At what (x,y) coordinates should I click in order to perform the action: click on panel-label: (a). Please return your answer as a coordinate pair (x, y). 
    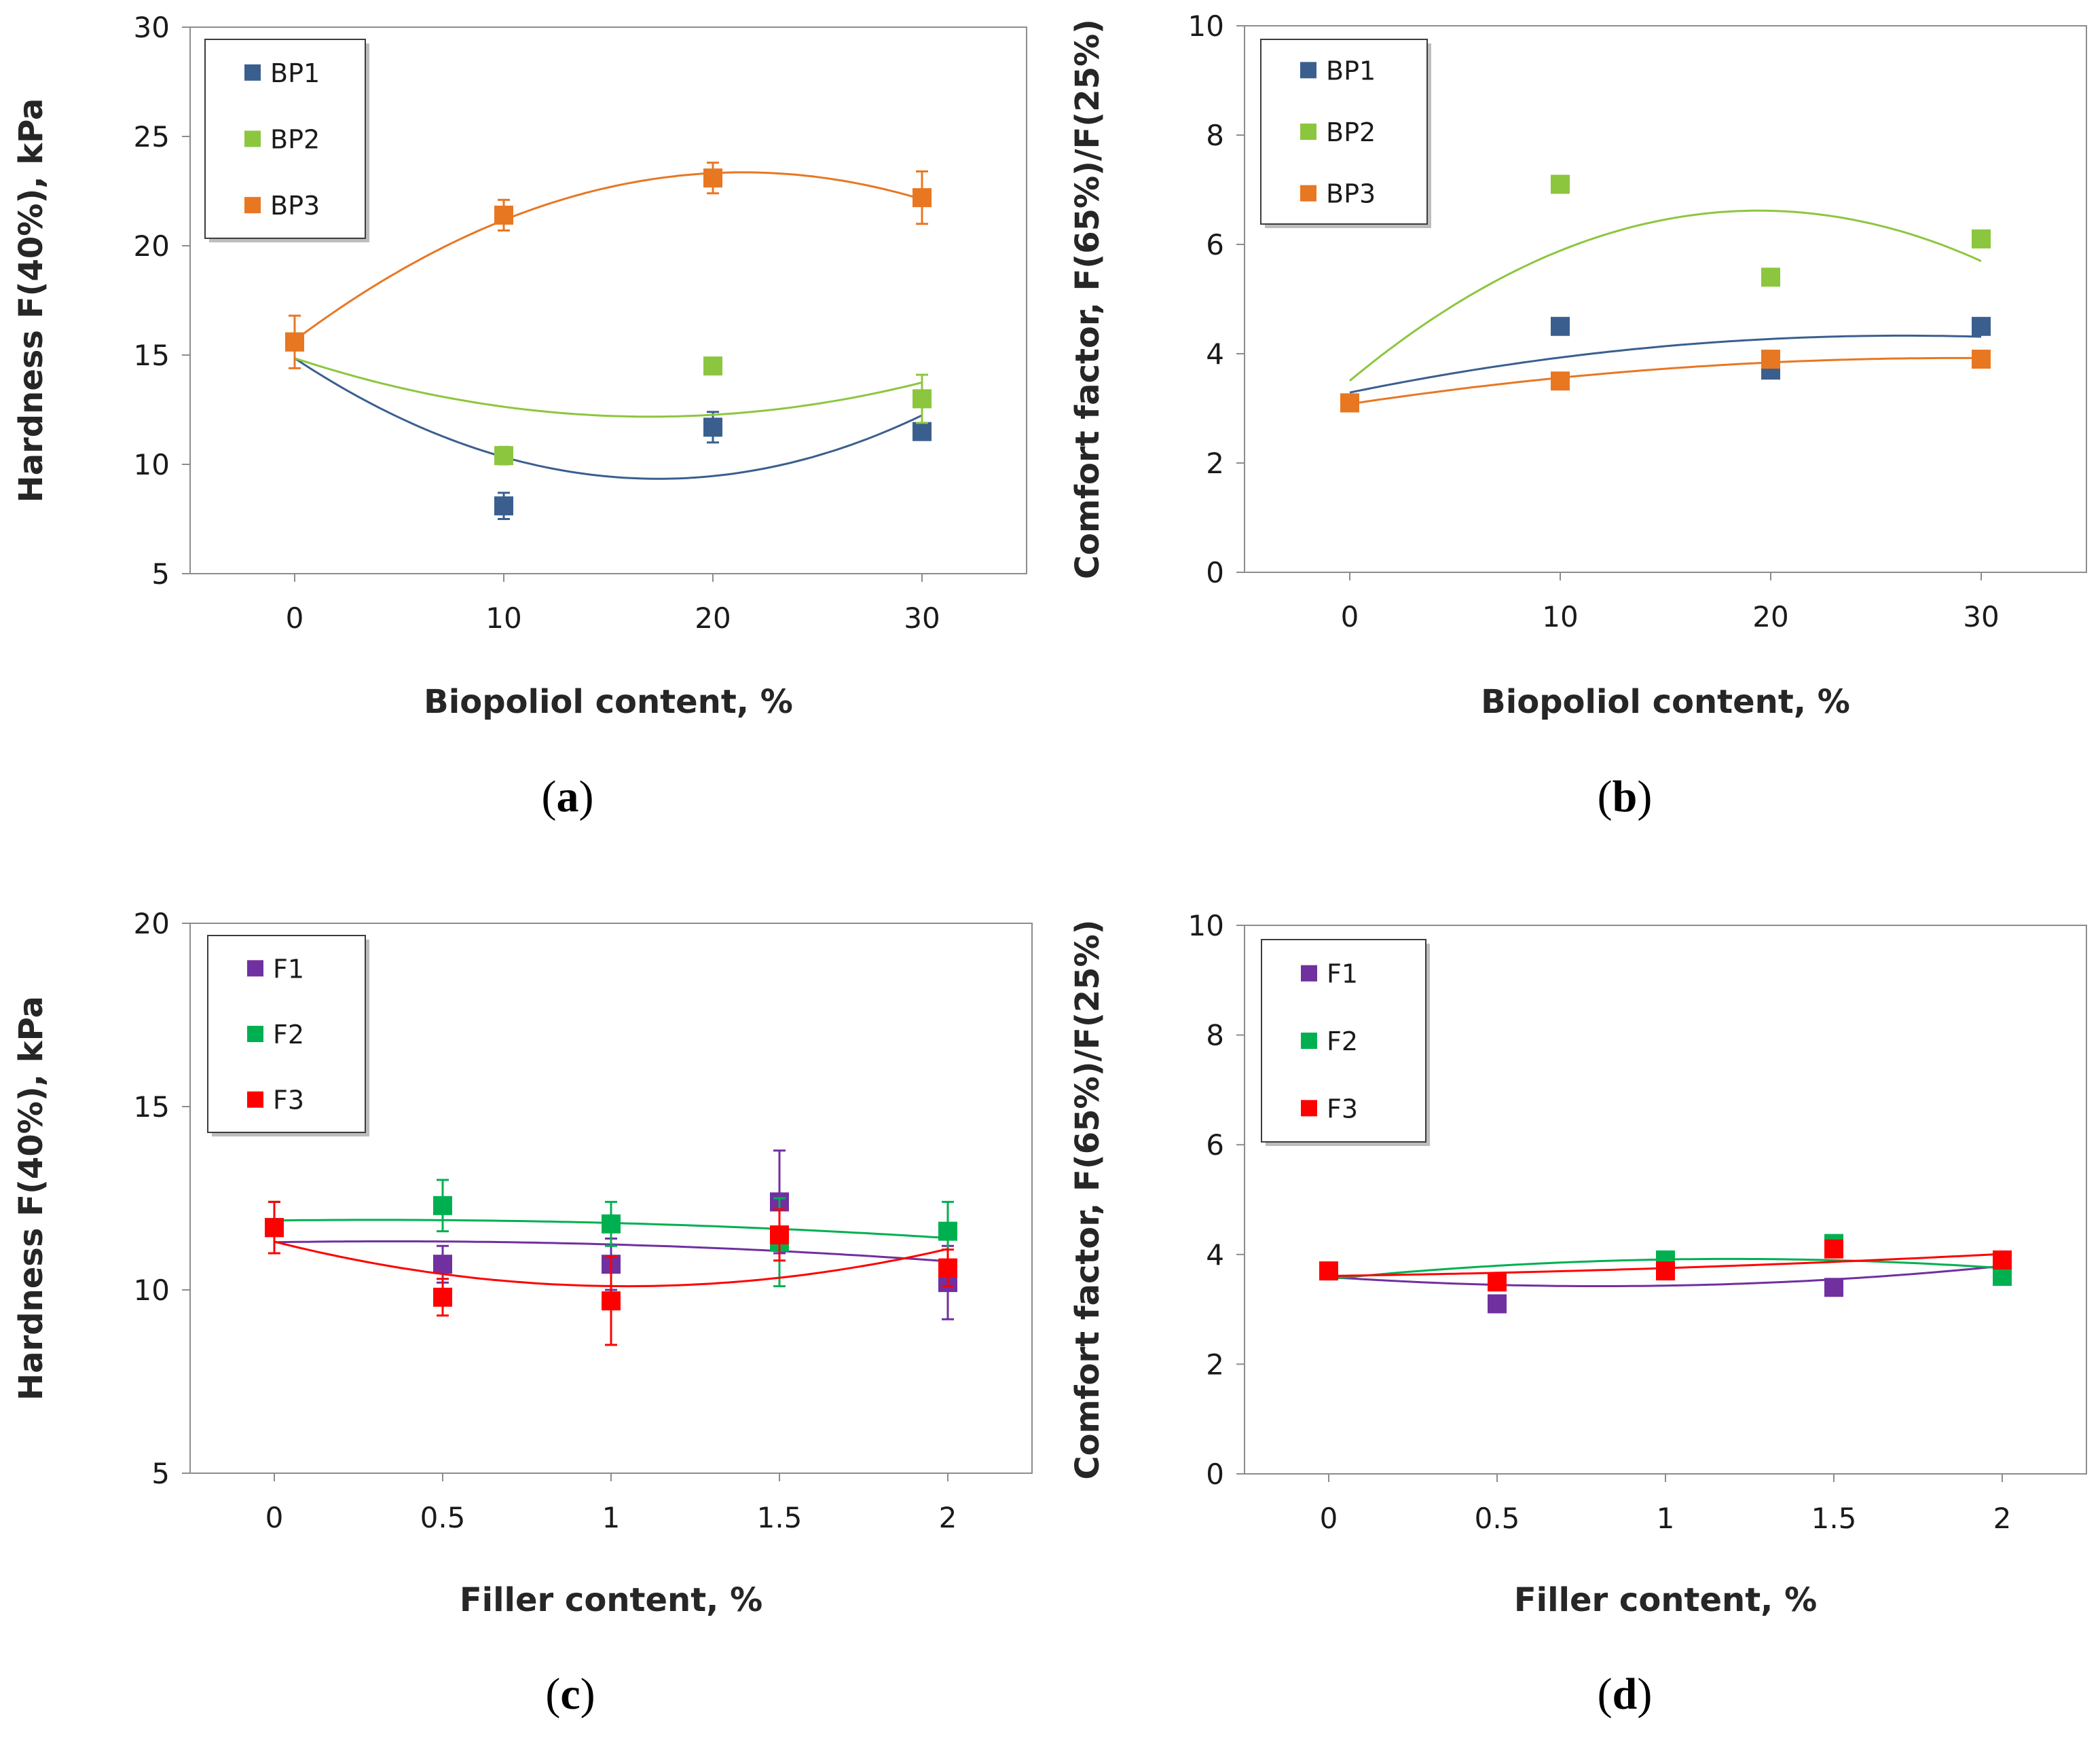
    Looking at the image, I should click on (568, 796).